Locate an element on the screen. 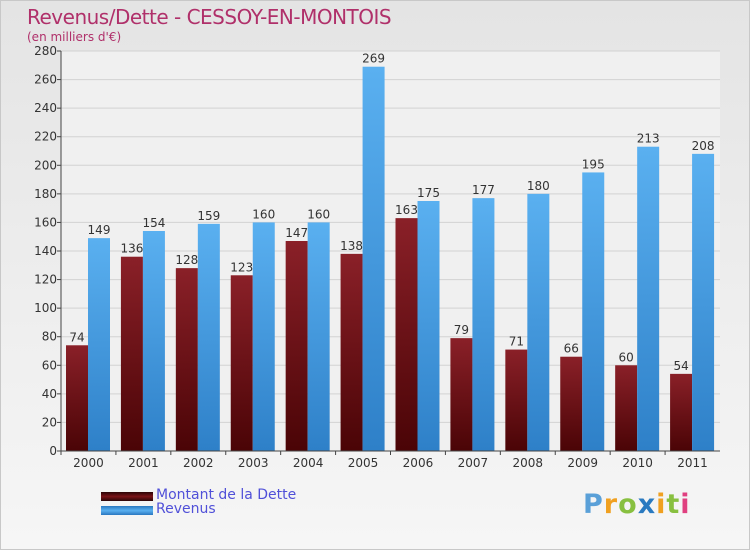 The image size is (750, 550). x-tick-label: 2005 is located at coordinates (363, 463).